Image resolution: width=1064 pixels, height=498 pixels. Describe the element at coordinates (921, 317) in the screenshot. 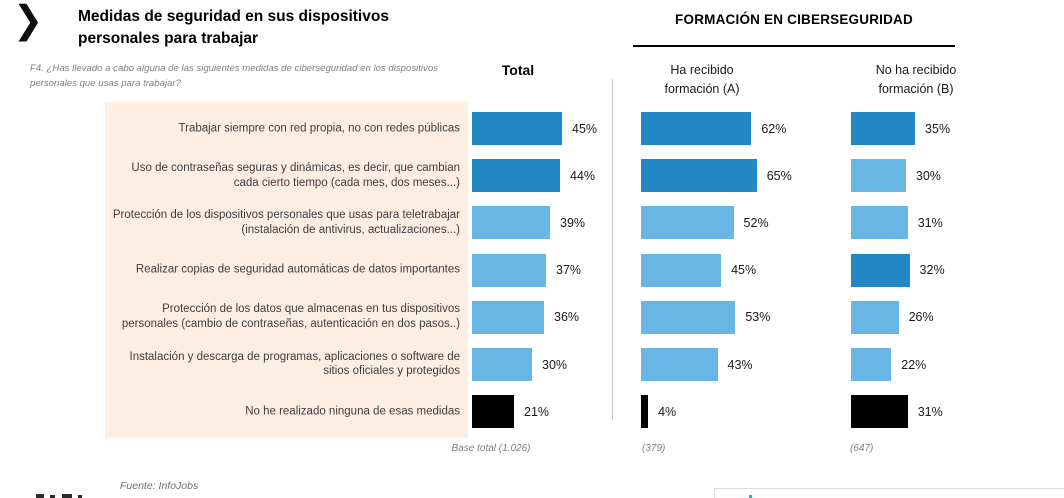

I see `bar-value: 26%` at that location.